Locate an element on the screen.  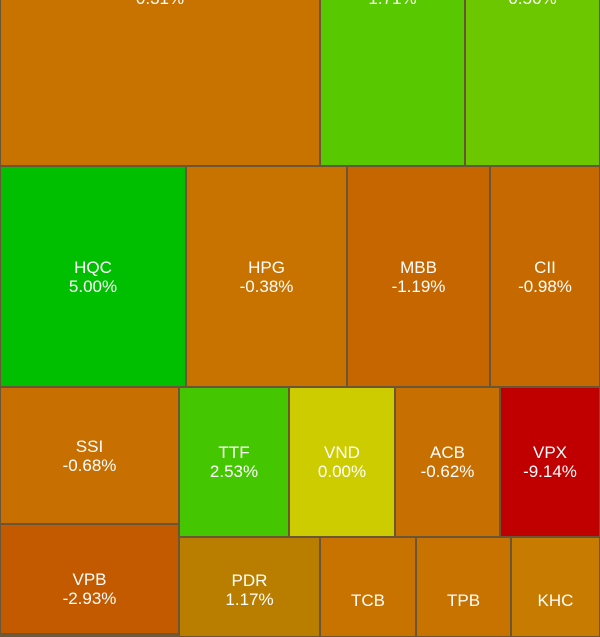
treemap-tile-khc: KHC is located at coordinates (555, 587).